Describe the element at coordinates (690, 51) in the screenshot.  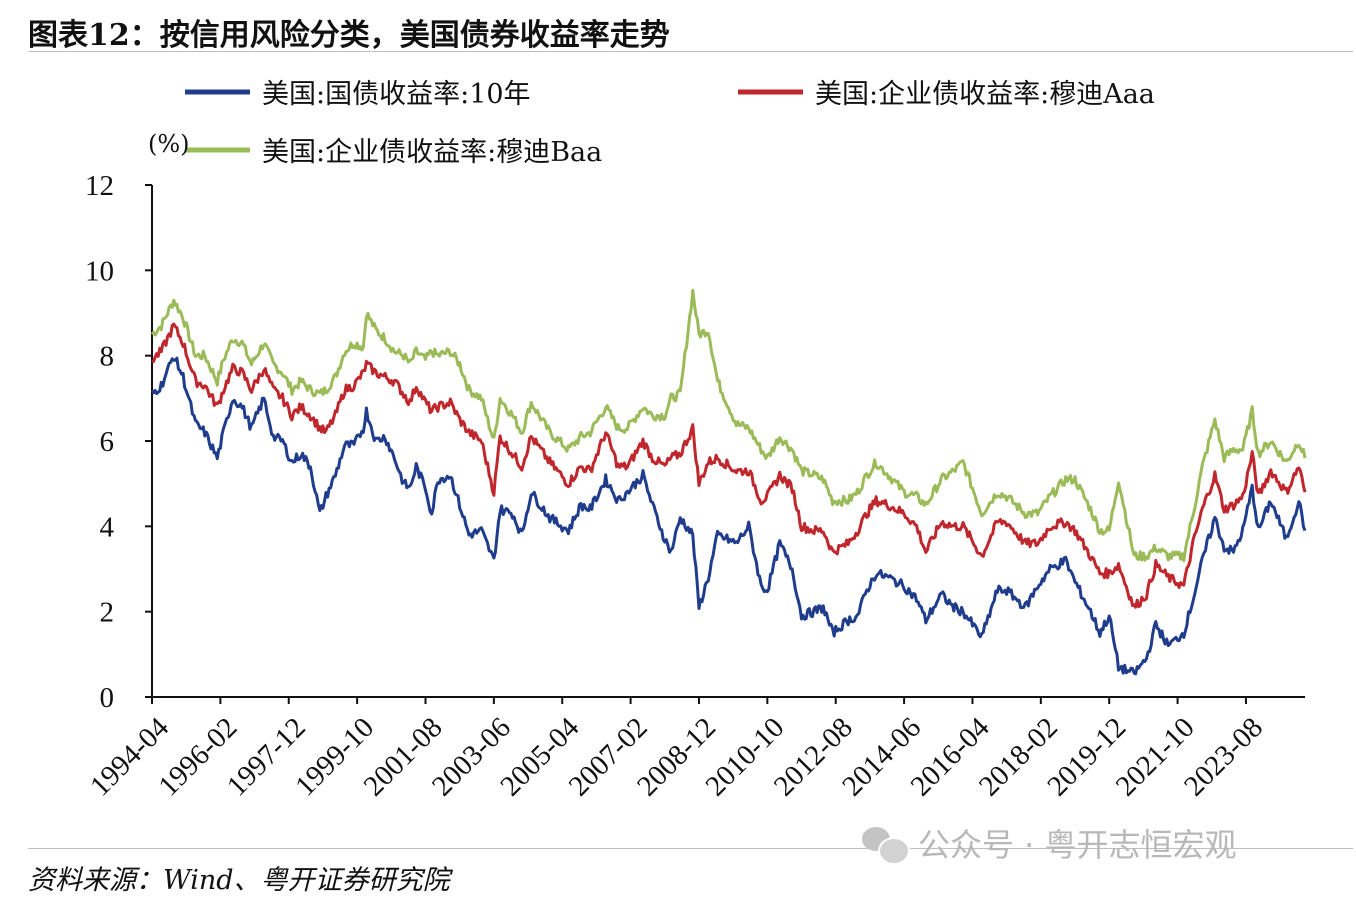
I see `top-divider` at that location.